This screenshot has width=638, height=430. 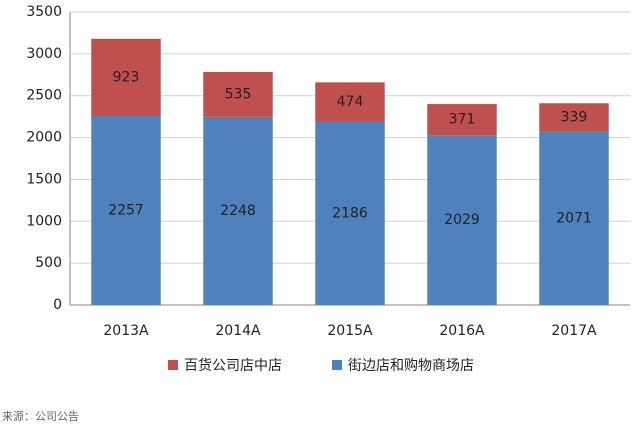 What do you see at coordinates (44, 54) in the screenshot?
I see `y-tick-label: 3000` at bounding box center [44, 54].